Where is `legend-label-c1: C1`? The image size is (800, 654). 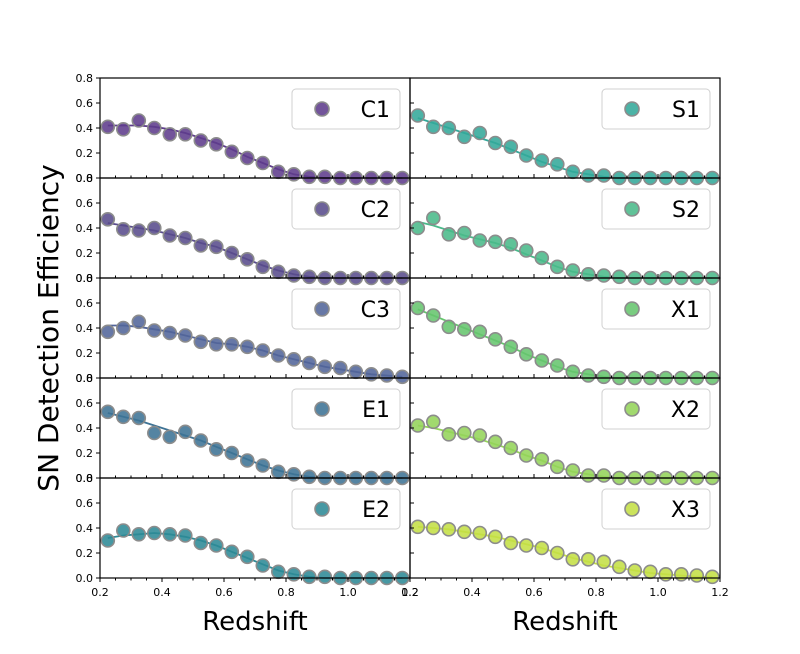 legend-label-c1: C1 is located at coordinates (375, 110).